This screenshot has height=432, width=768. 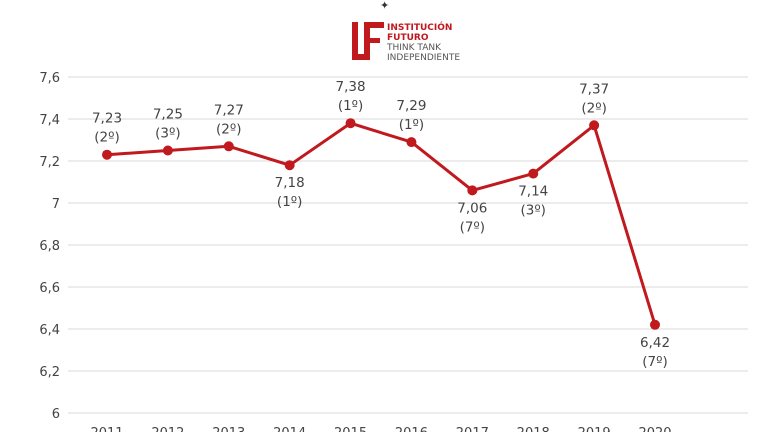 What do you see at coordinates (289, 429) in the screenshot?
I see `x-tick-label: 2014` at bounding box center [289, 429].